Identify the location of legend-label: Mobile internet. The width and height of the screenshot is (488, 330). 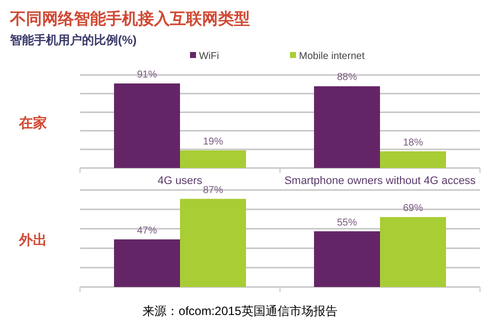
(332, 56).